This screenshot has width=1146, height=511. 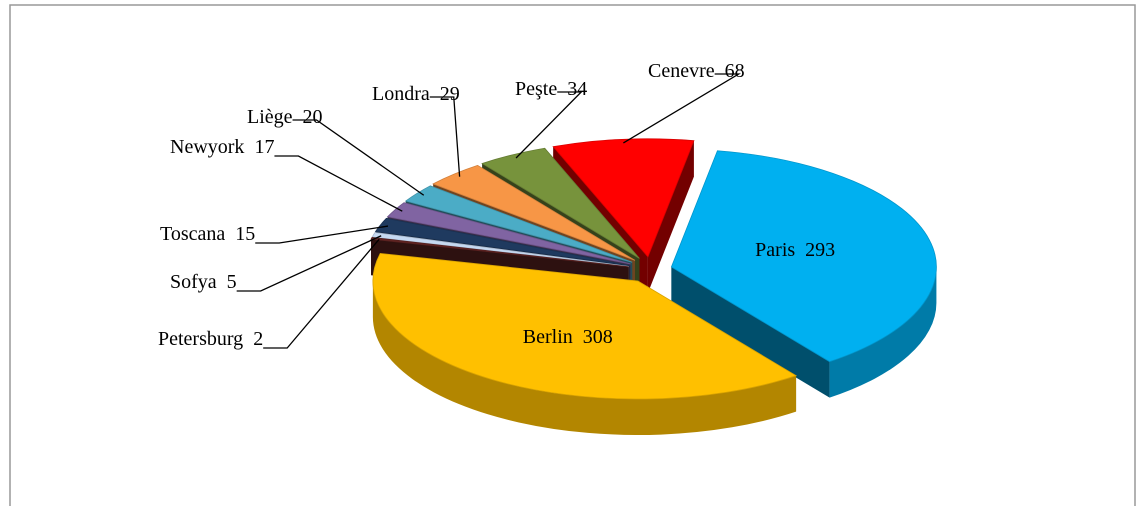 I want to click on data-label: Peşte 34, so click(x=551, y=89).